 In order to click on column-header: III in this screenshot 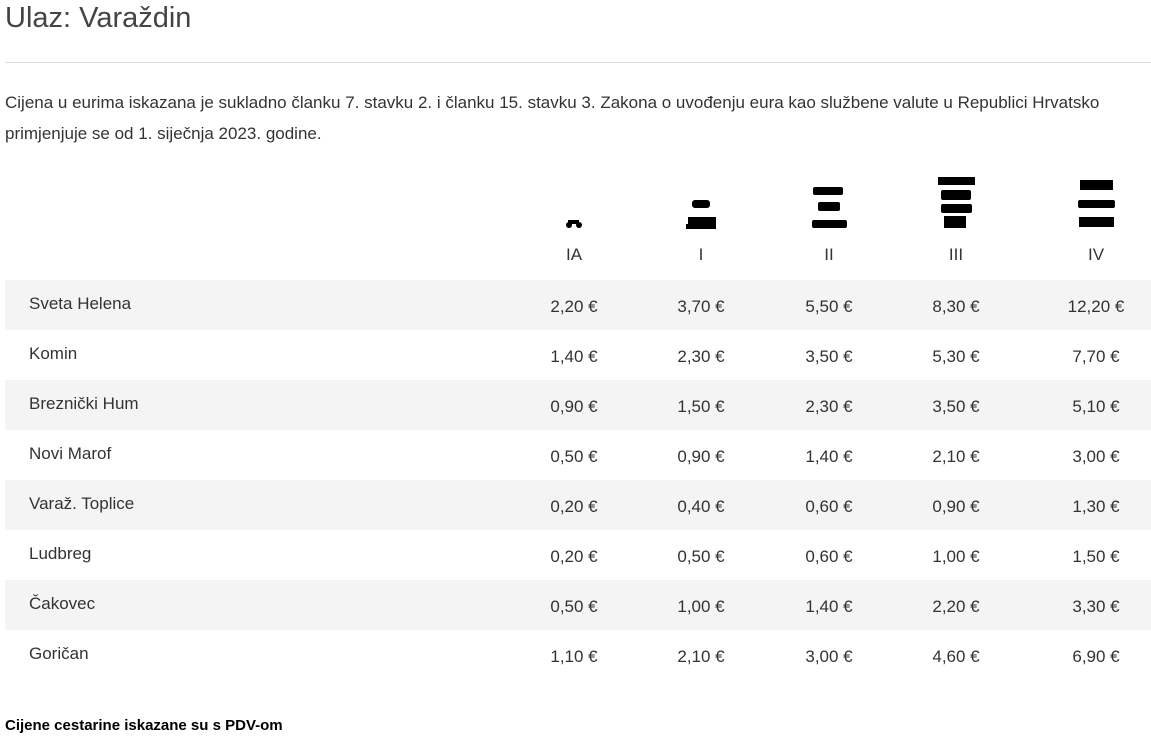, I will do `click(956, 254)`.